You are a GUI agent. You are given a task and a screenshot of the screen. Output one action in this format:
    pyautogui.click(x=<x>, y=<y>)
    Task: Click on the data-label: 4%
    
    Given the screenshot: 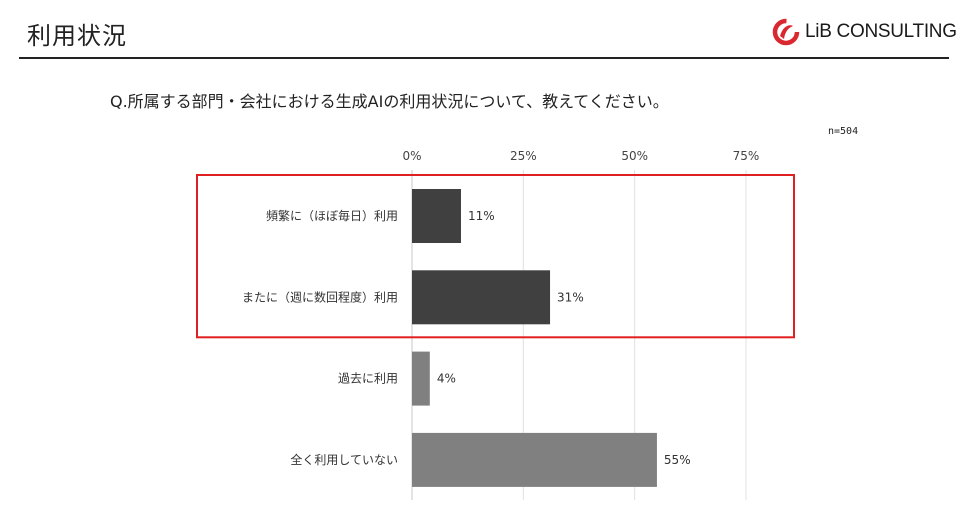 What is the action you would take?
    pyautogui.click(x=446, y=379)
    